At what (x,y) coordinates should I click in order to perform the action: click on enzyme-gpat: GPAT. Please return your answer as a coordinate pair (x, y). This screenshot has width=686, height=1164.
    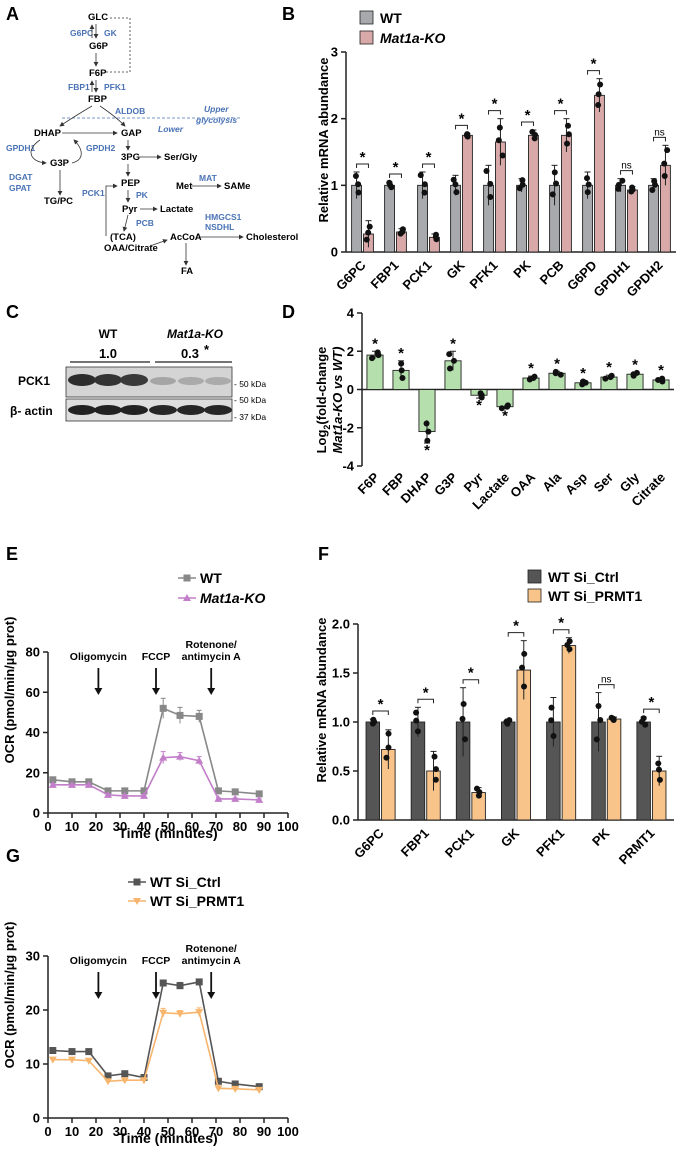
    Looking at the image, I should click on (20, 188).